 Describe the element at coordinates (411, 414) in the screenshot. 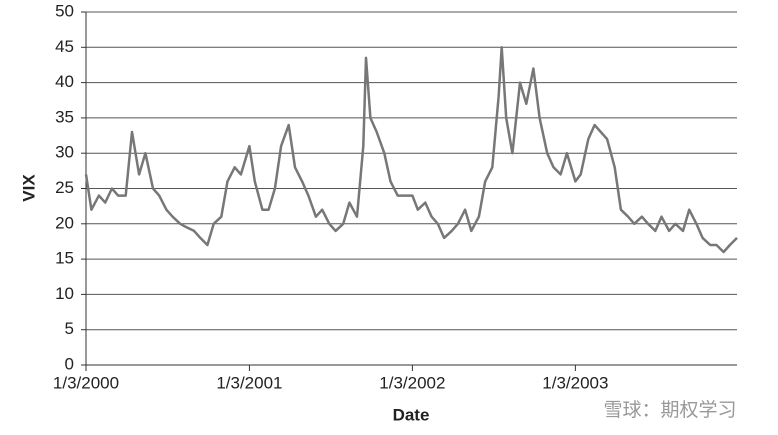

I see `x-axis-label: Date` at that location.